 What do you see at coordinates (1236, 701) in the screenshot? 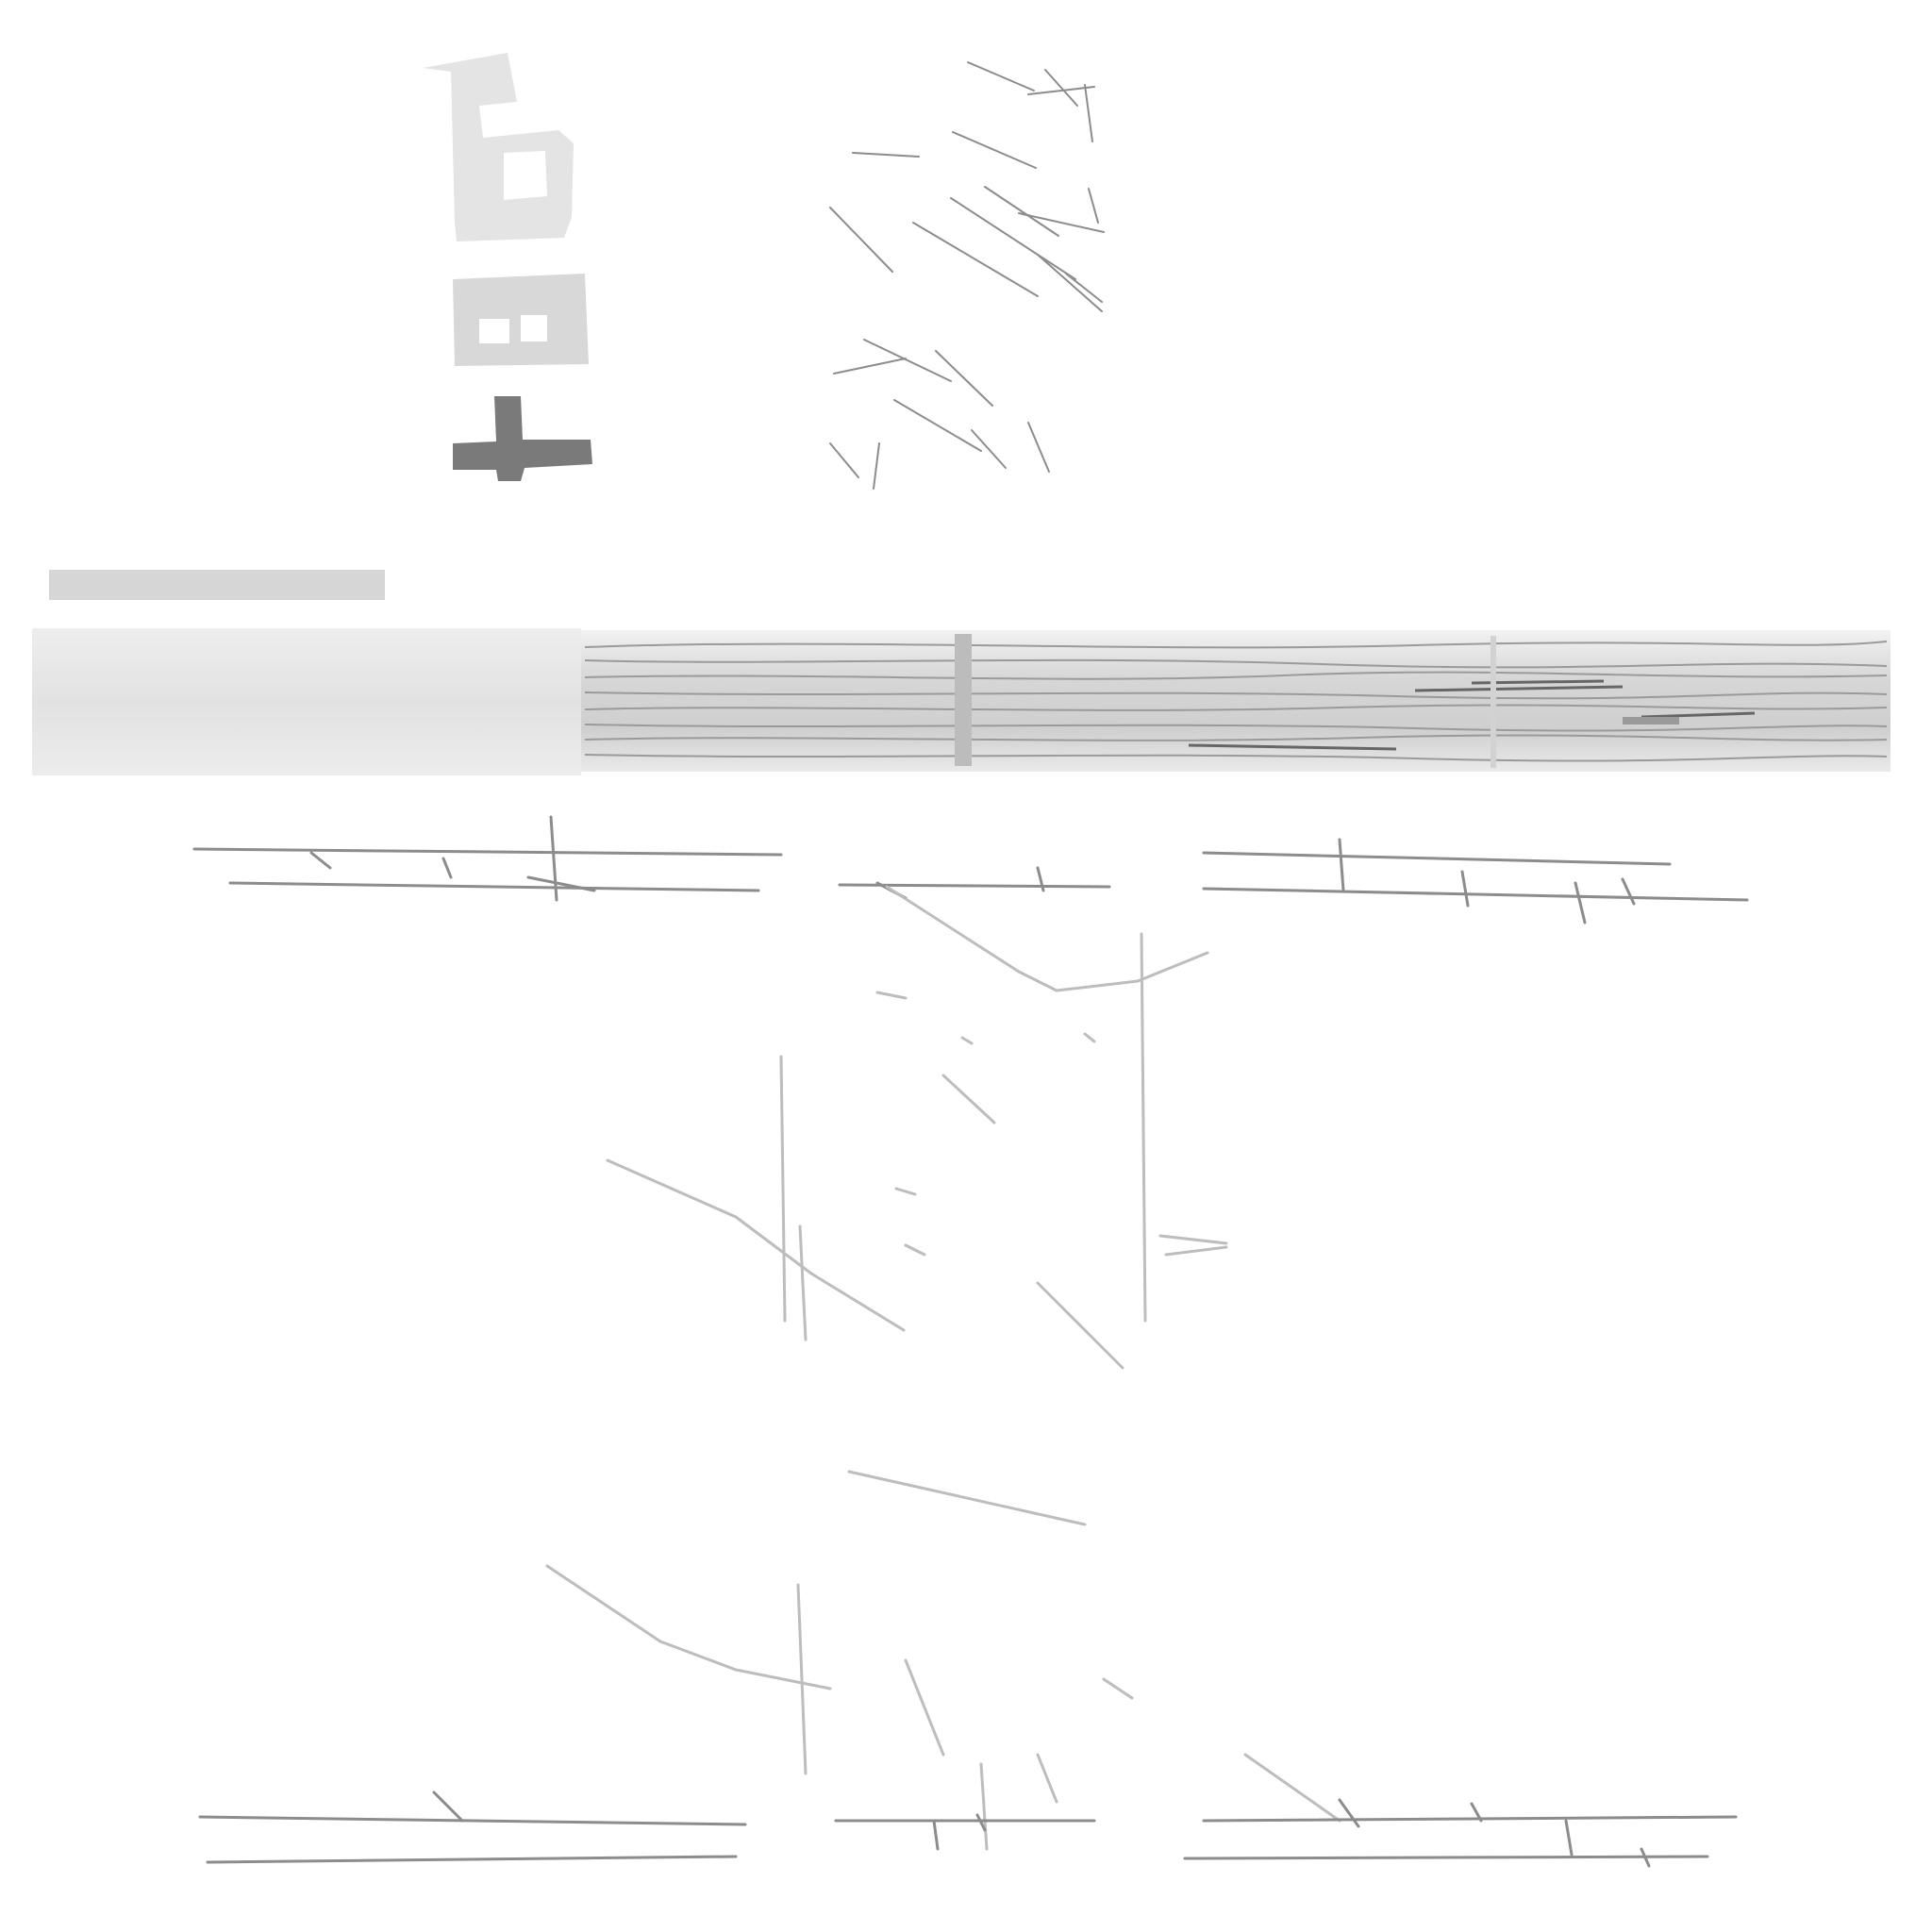
I see `grain-plank` at bounding box center [1236, 701].